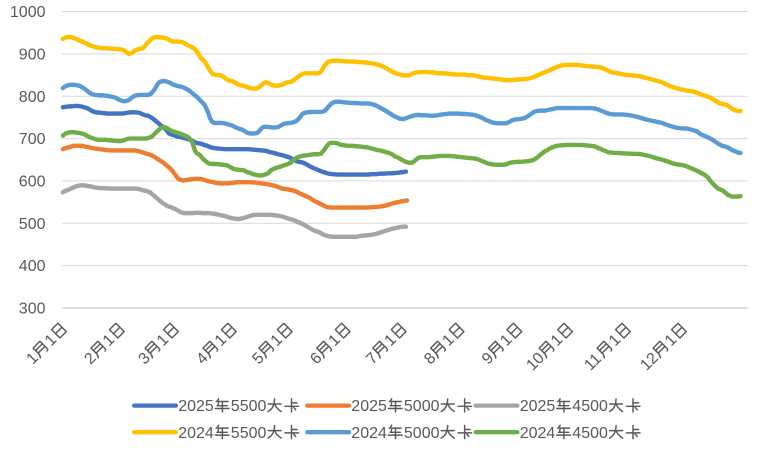 The height and width of the screenshot is (450, 758). I want to click on svg-text: 800, so click(32, 97).